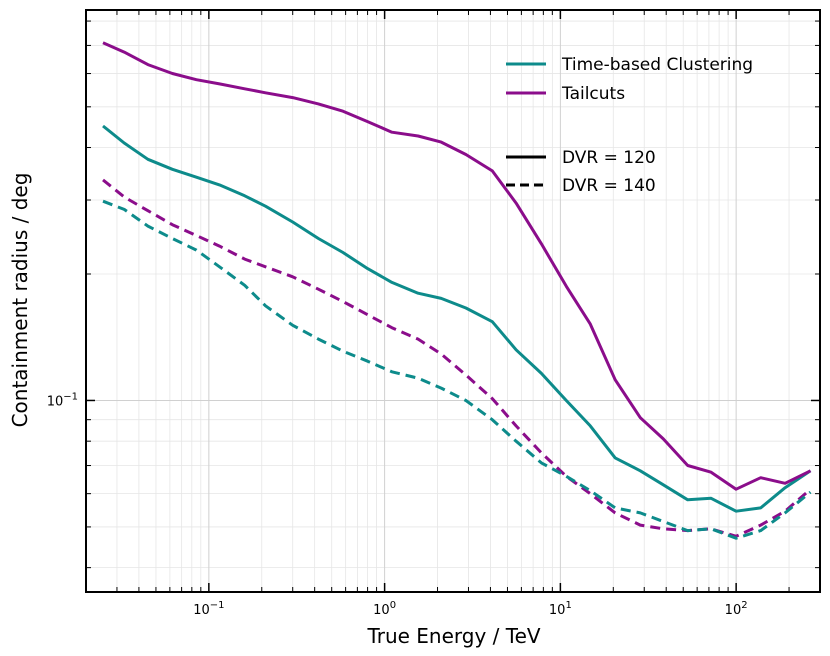 The image size is (830, 656). What do you see at coordinates (736, 609) in the screenshot?
I see `x-tick-label: 10²` at bounding box center [736, 609].